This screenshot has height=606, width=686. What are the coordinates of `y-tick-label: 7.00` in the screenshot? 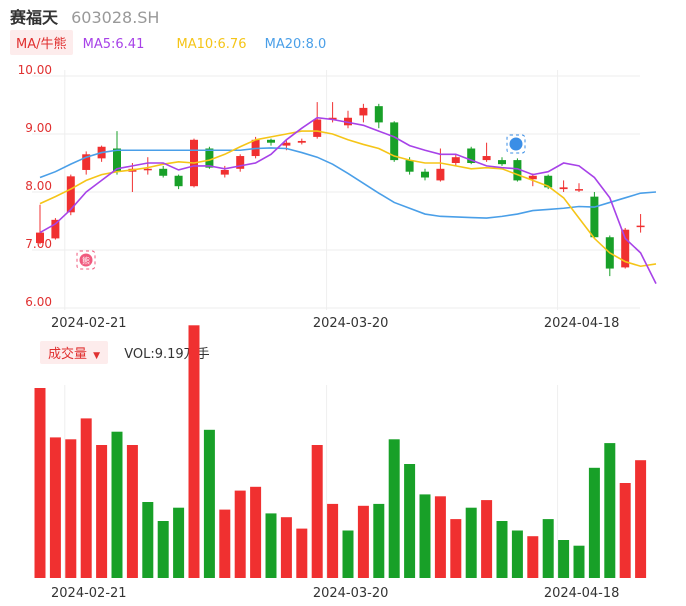 It's located at (38, 244).